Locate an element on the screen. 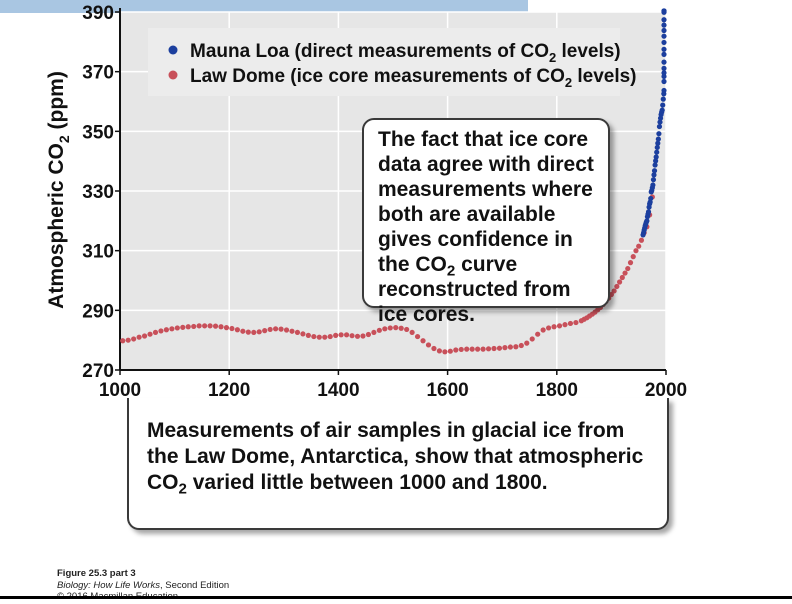  book-edition: , Second Edition is located at coordinates (194, 585).